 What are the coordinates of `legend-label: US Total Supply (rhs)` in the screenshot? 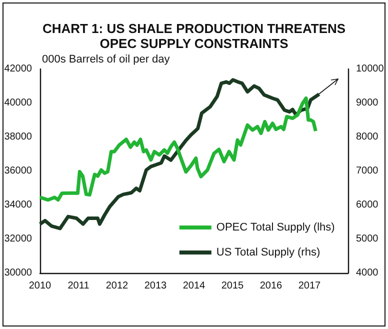 It's located at (268, 252).